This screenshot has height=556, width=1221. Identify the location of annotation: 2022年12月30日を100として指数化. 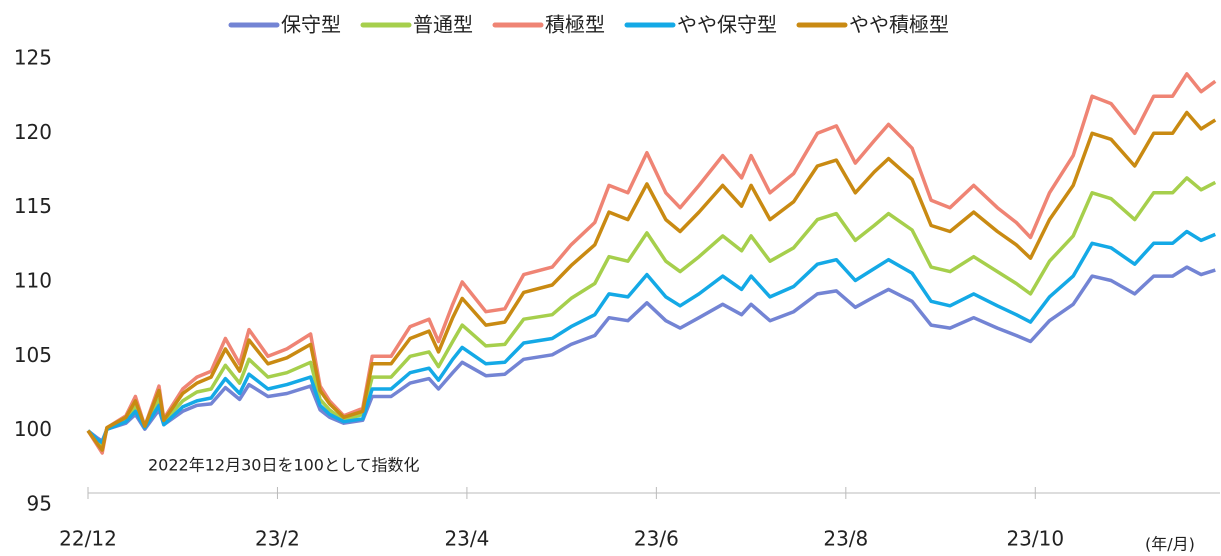
(284, 465).